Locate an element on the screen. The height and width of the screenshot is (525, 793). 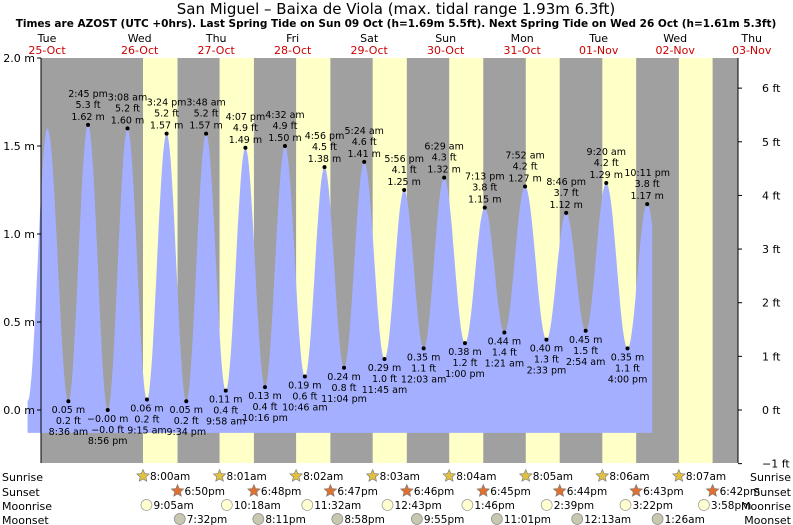
right-tick-label: 5 ft is located at coordinates (771, 142).